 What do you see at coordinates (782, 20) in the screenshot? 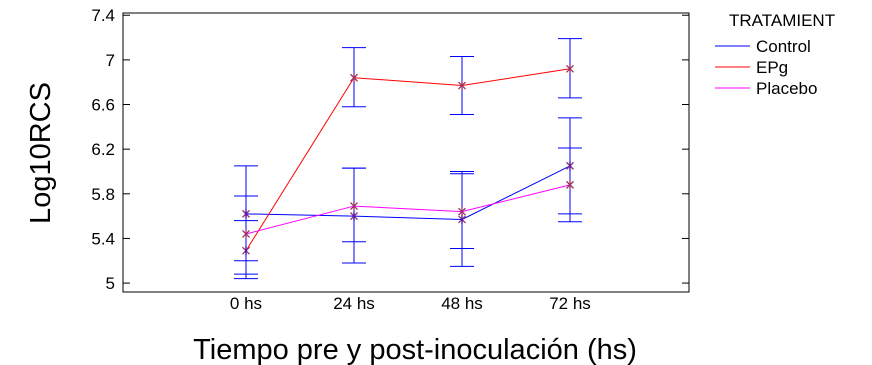
I see `legend-title: TRATAMIENT` at bounding box center [782, 20].